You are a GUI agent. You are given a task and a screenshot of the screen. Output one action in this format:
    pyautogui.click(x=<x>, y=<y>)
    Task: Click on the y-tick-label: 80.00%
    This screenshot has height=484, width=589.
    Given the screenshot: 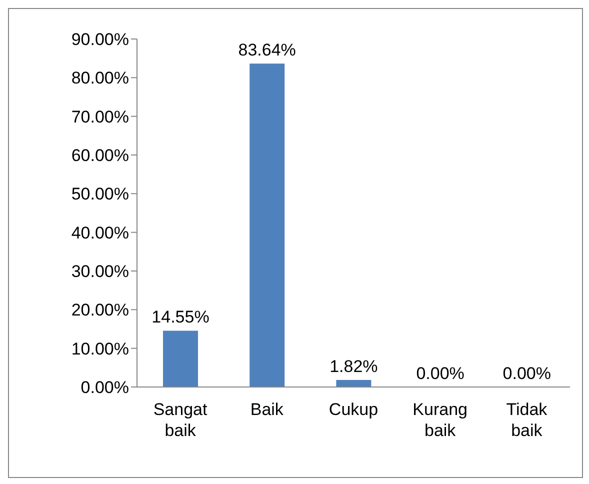 What is the action you would take?
    pyautogui.click(x=100, y=78)
    